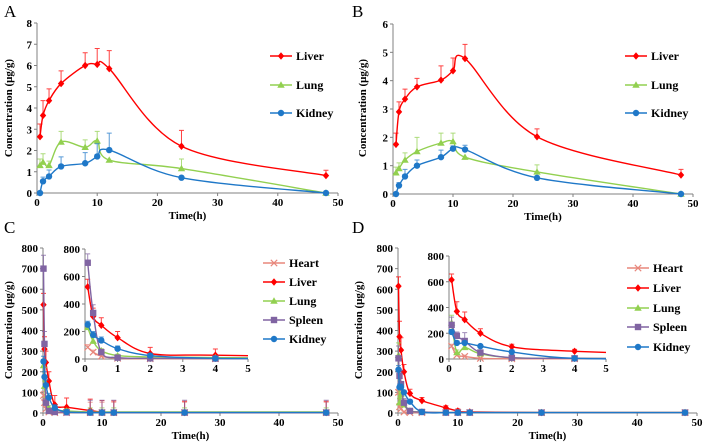 This screenshot has width=705, height=444. Describe the element at coordinates (449, 369) in the screenshot. I see `inset-x-tick-label: 0` at that location.